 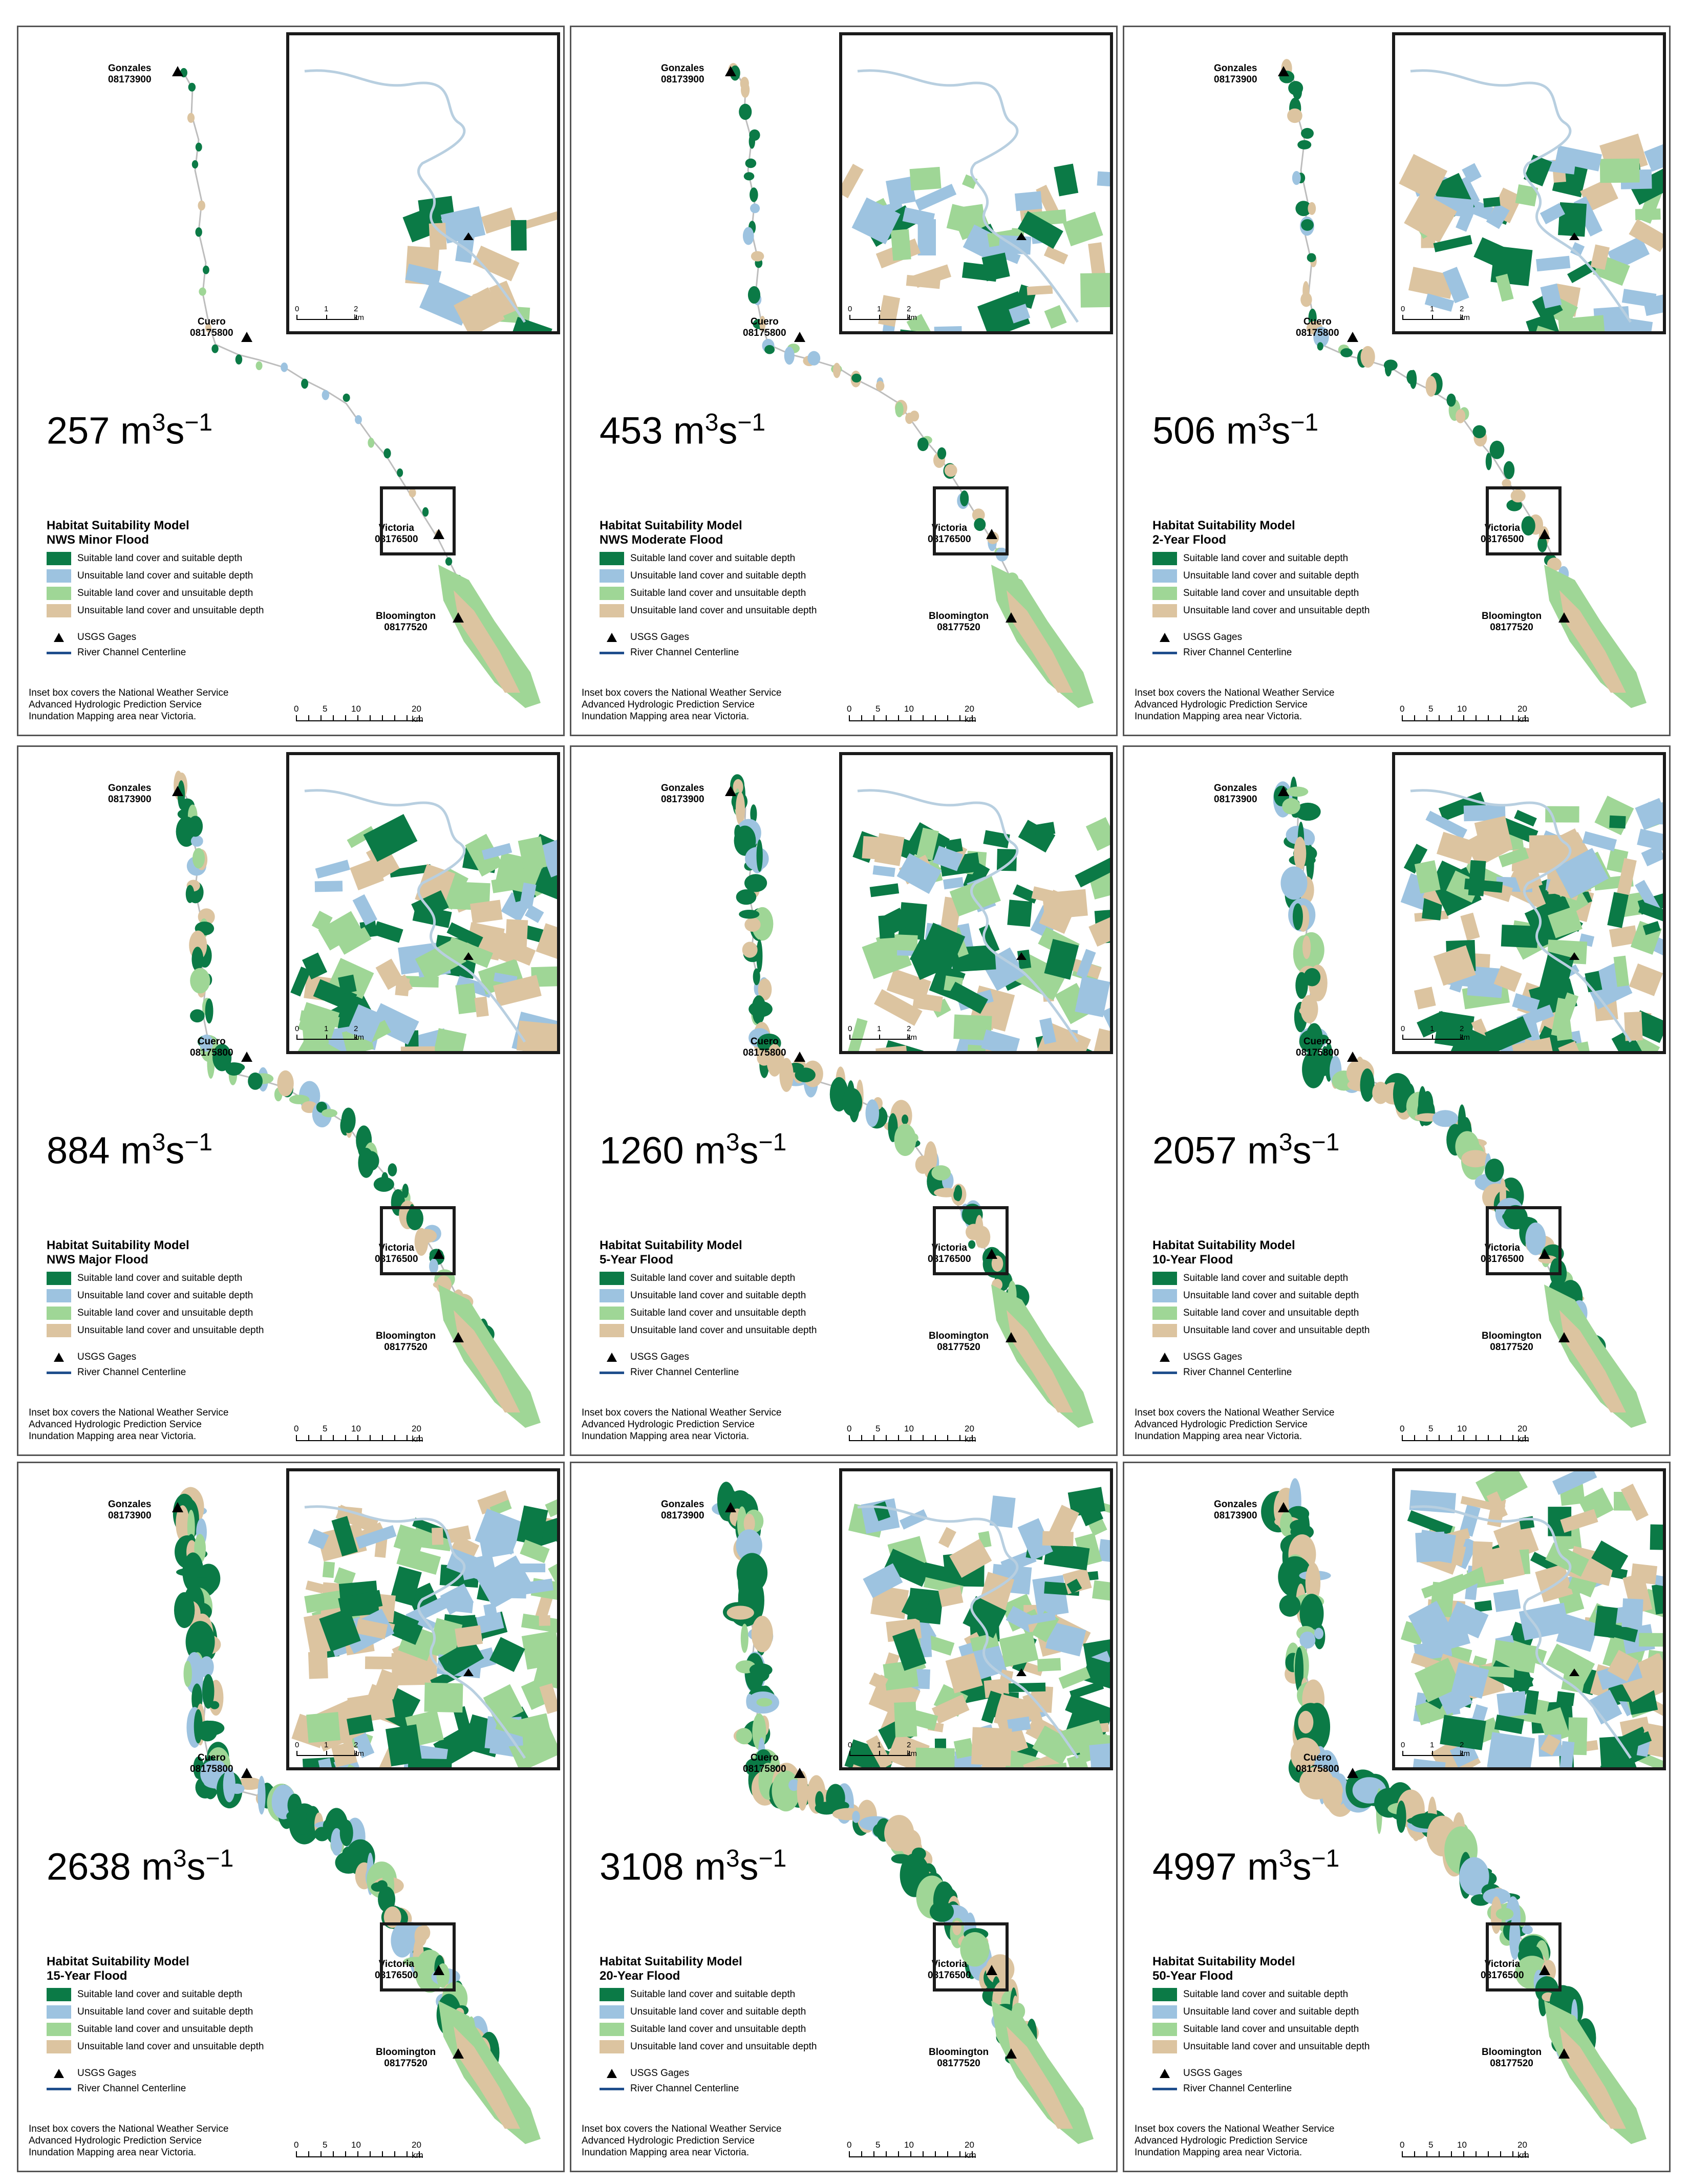 I want to click on flood-extent-map, so click(x=360, y=388).